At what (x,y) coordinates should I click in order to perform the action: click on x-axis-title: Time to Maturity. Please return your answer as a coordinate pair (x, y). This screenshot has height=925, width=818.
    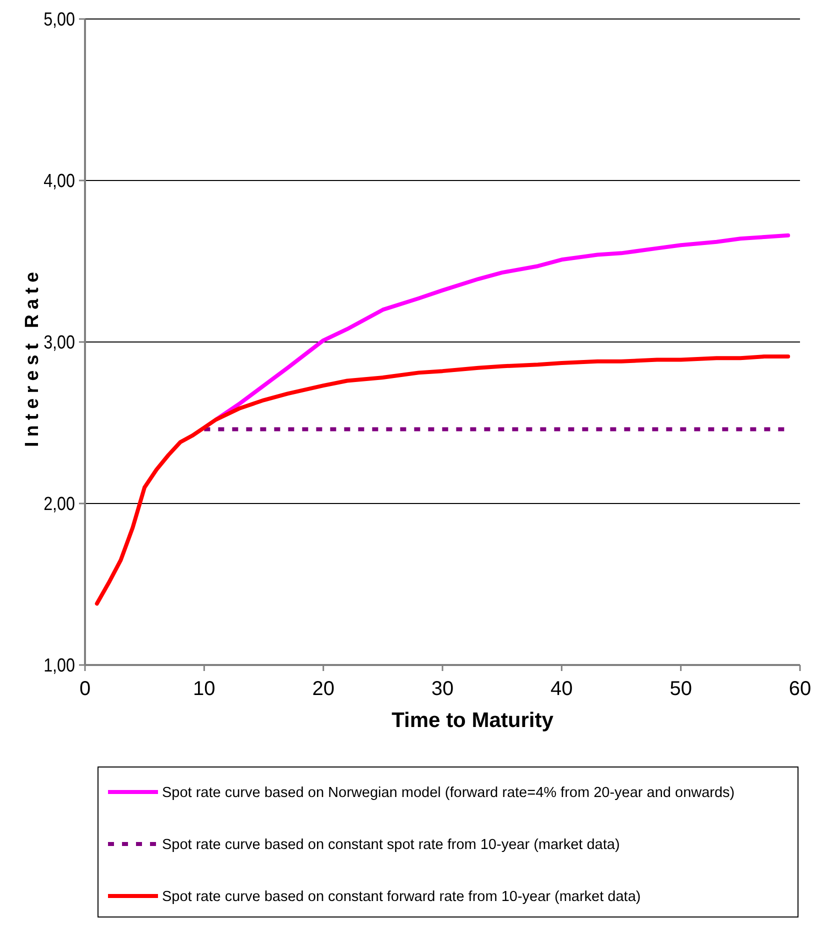
    Looking at the image, I should click on (473, 720).